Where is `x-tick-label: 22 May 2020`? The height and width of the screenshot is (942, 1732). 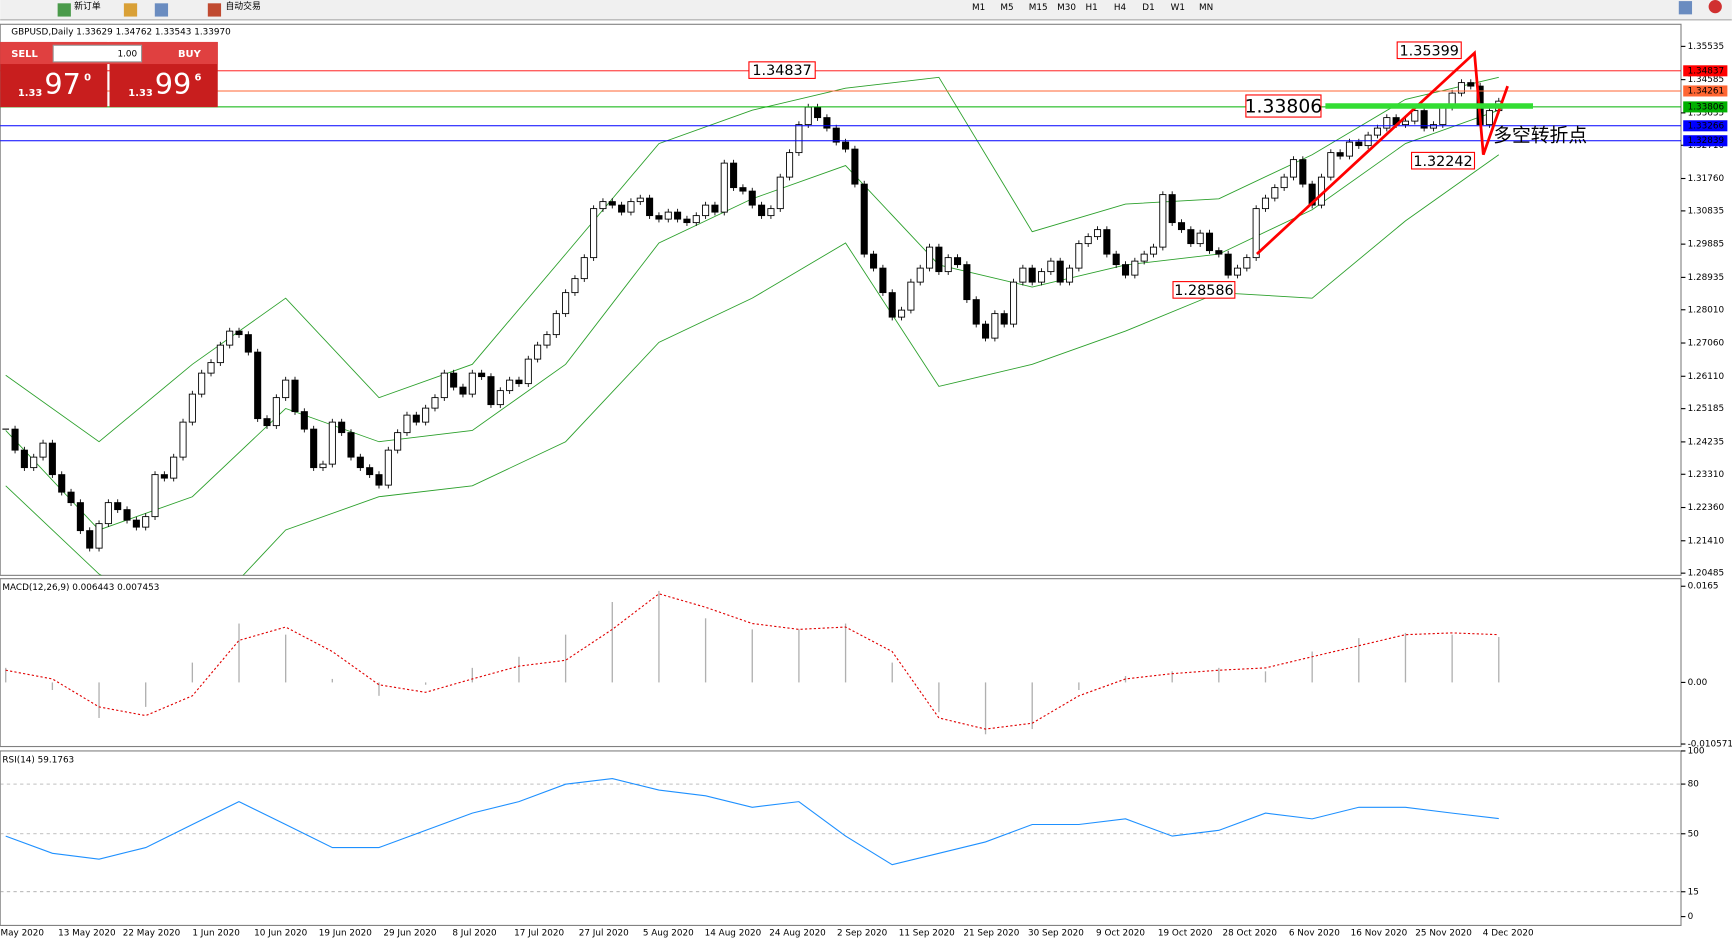
x-tick-label: 22 May 2020 is located at coordinates (152, 934).